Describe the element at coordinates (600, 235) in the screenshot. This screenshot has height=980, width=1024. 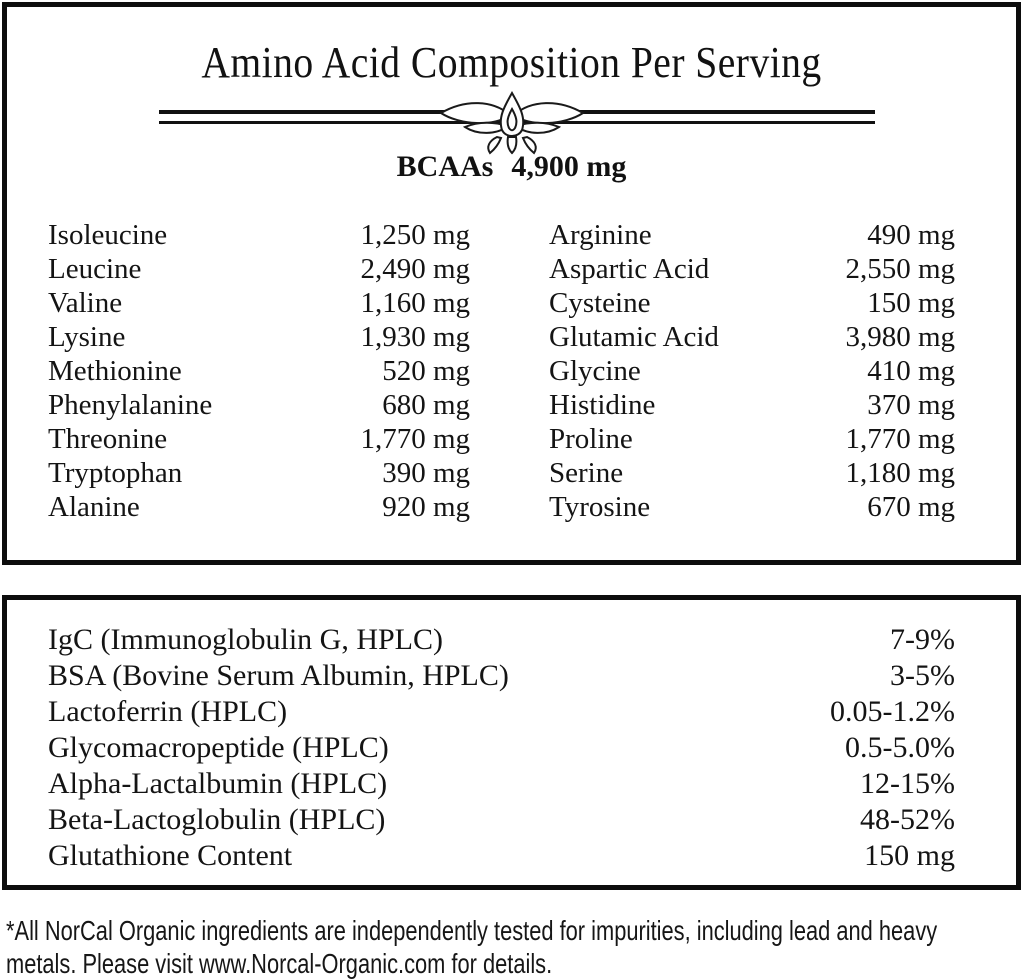
I see `amino-name: Arginine` at that location.